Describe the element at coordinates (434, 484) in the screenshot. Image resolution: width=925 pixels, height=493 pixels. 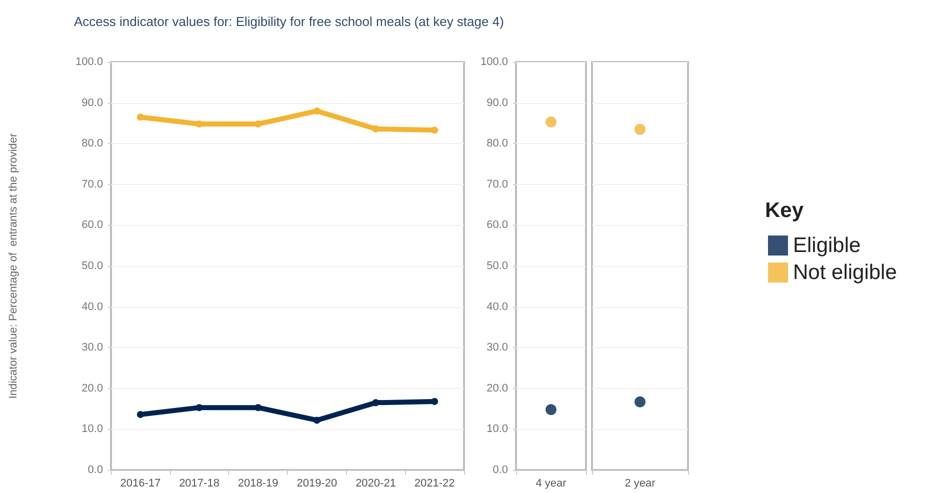
I see `x-tick-label: 2021-22` at that location.